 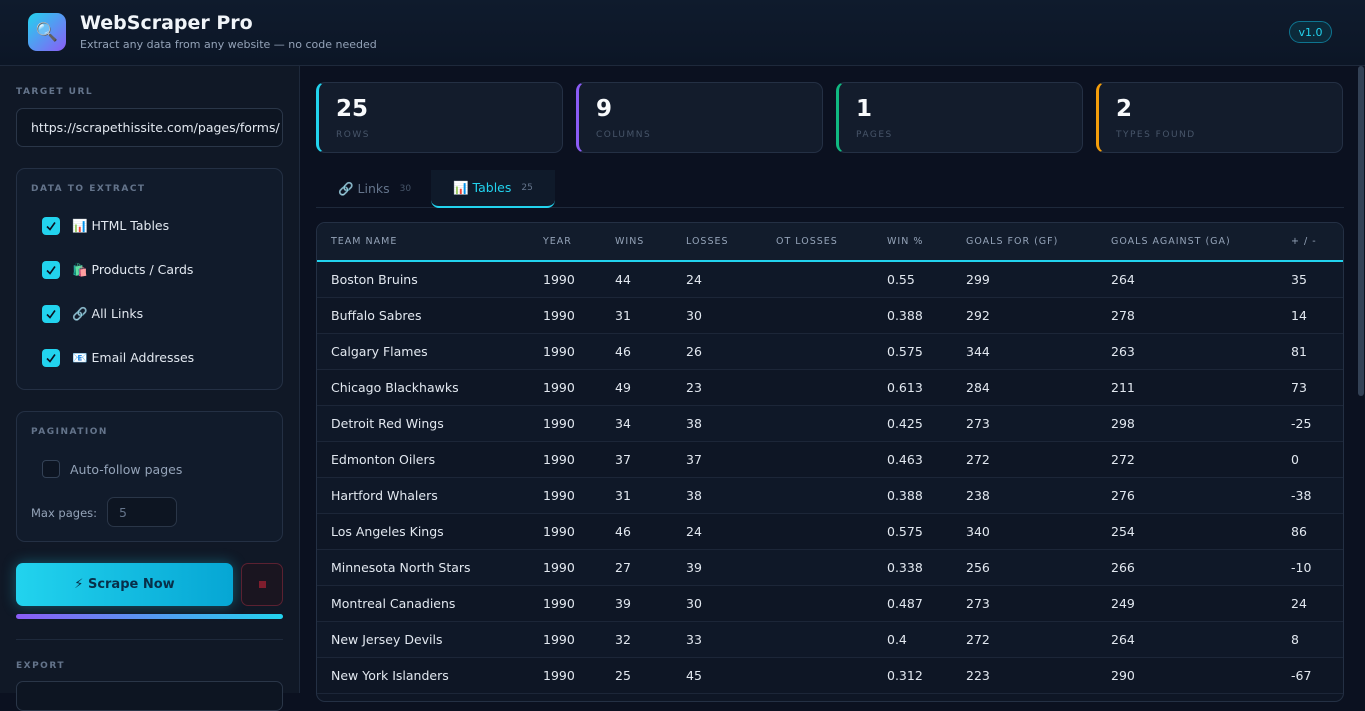 I want to click on cell: 34, so click(x=636, y=423).